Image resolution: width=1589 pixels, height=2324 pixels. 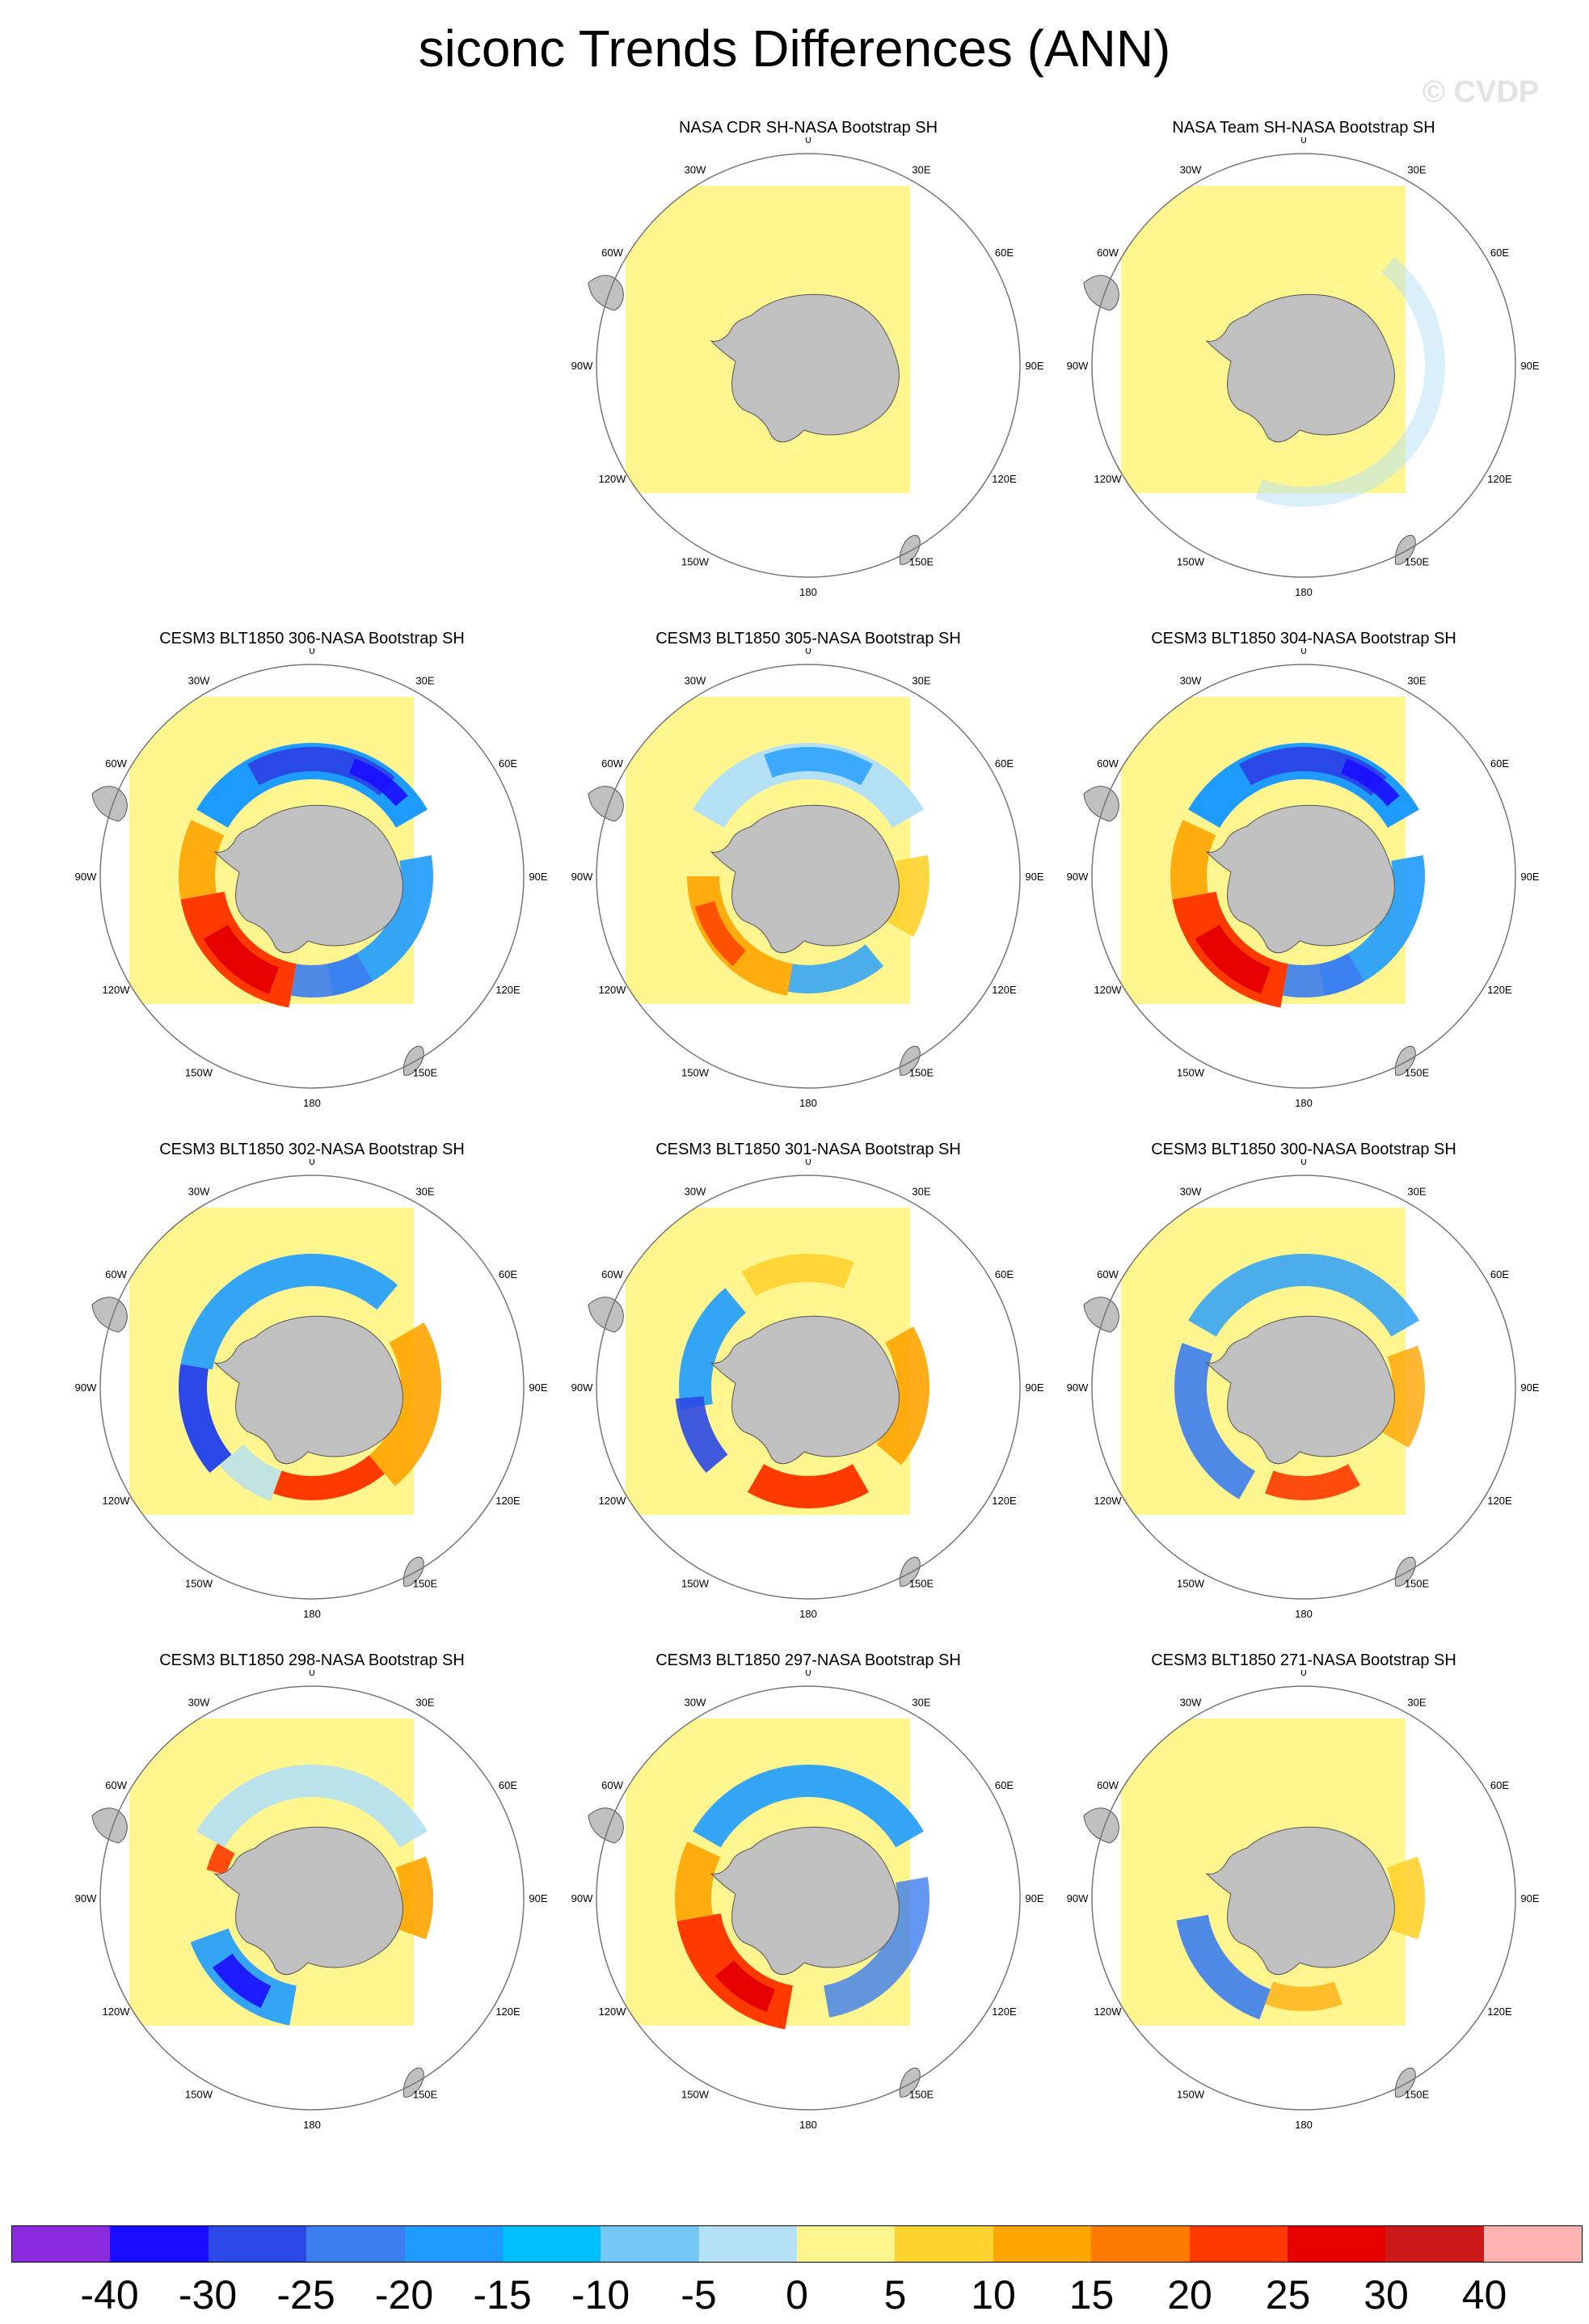 What do you see at coordinates (312, 1660) in the screenshot?
I see `panel-title: CESM3 BLT1850 298-NASA Bootstrap SH` at bounding box center [312, 1660].